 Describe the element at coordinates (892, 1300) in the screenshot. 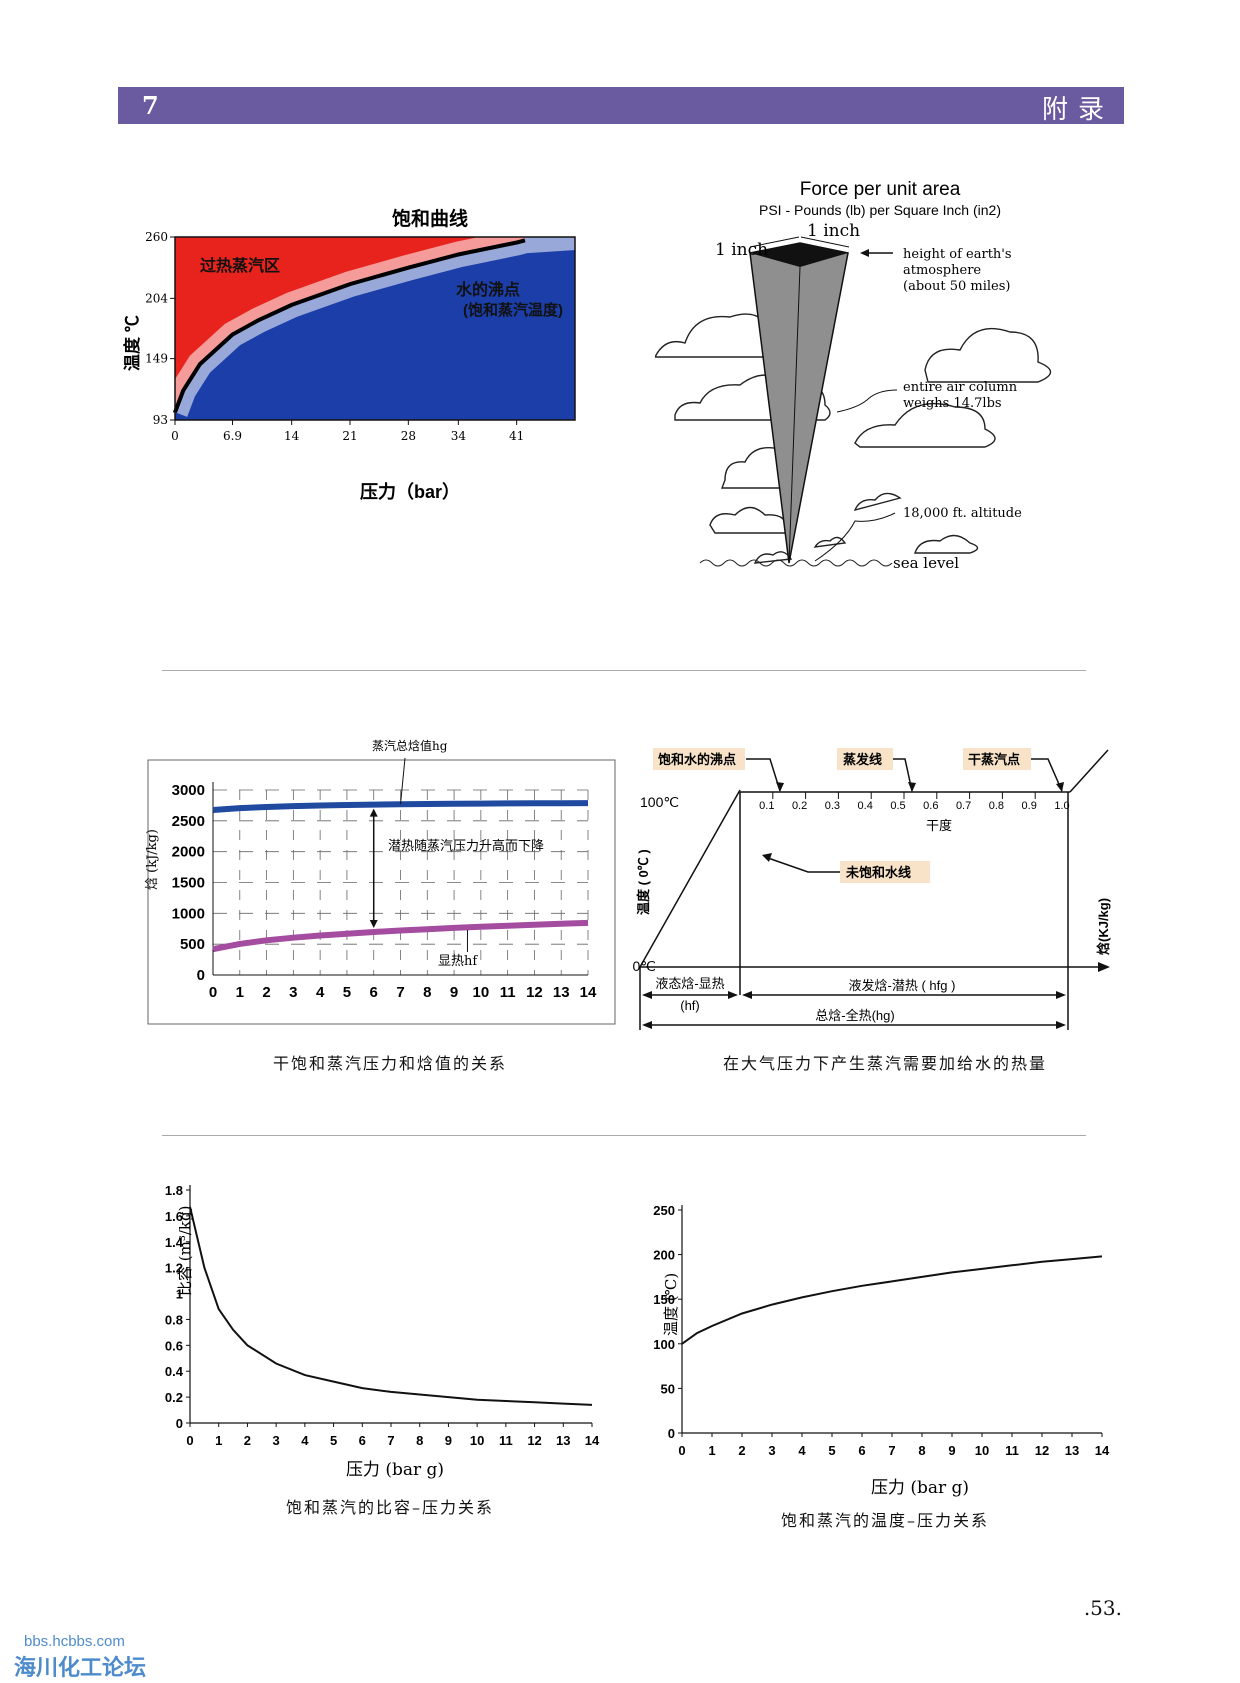

I see `chart5-series-line` at that location.